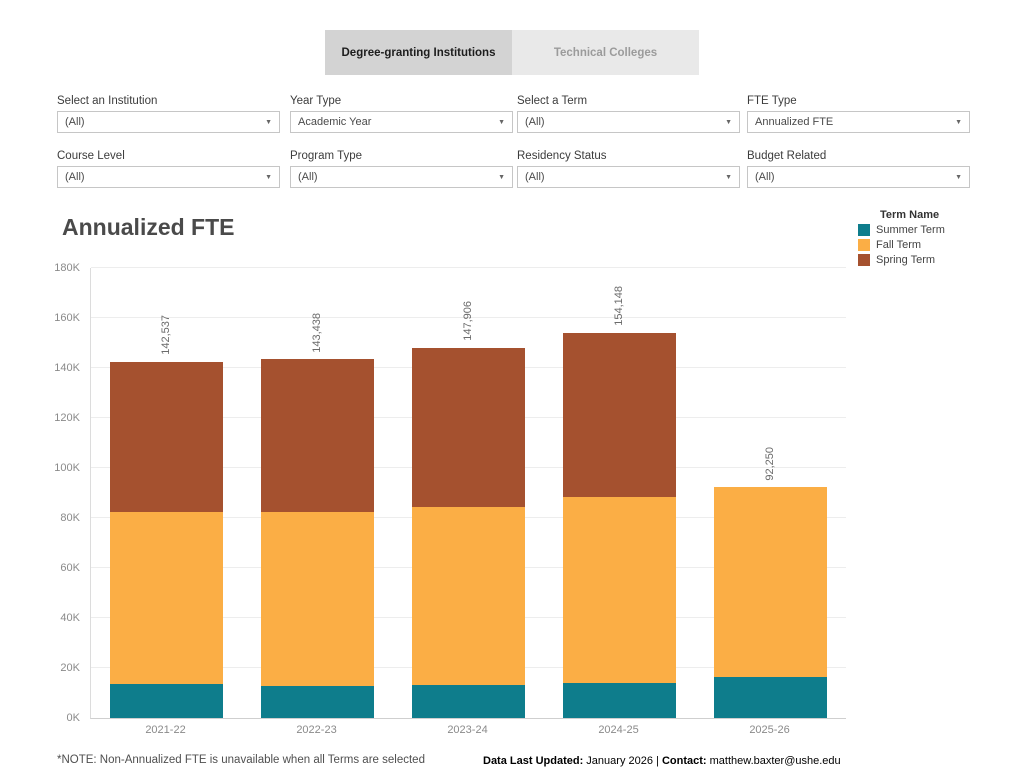  I want to click on y-tick-label: 0K, so click(73, 718).